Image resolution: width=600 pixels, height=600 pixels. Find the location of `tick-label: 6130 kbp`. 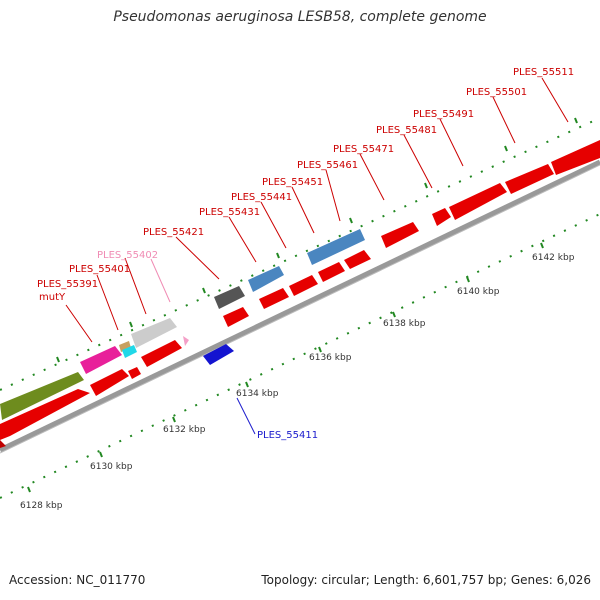

tick-label: 6130 kbp is located at coordinates (111, 467).